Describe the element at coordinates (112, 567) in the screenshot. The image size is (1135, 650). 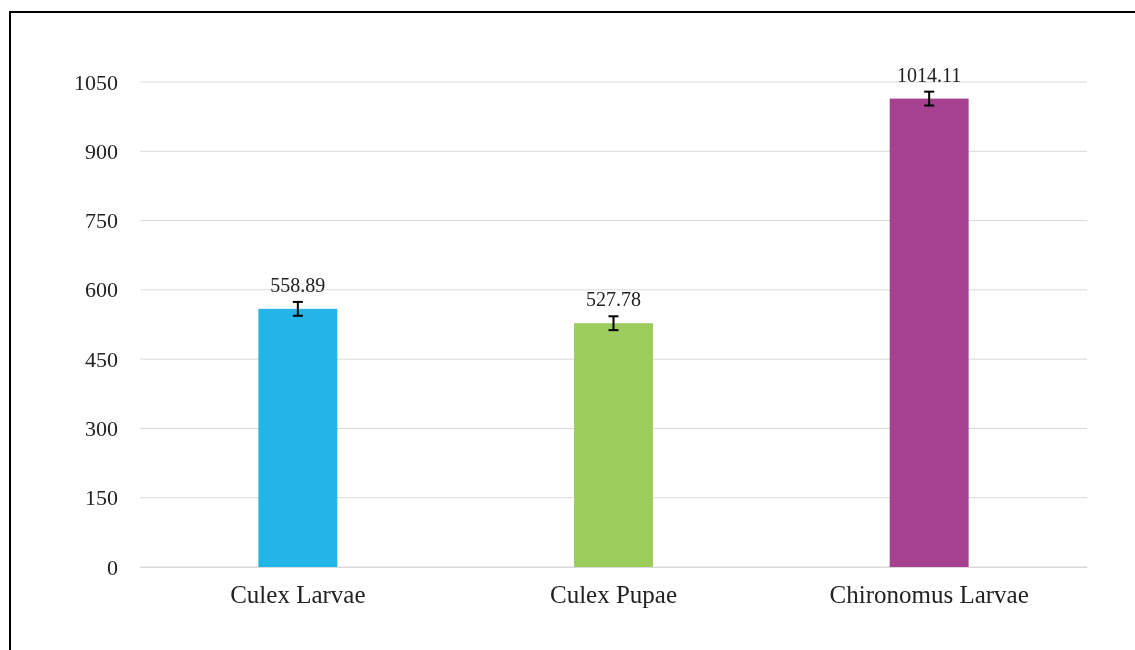
I see `y-tick-label: 0` at that location.